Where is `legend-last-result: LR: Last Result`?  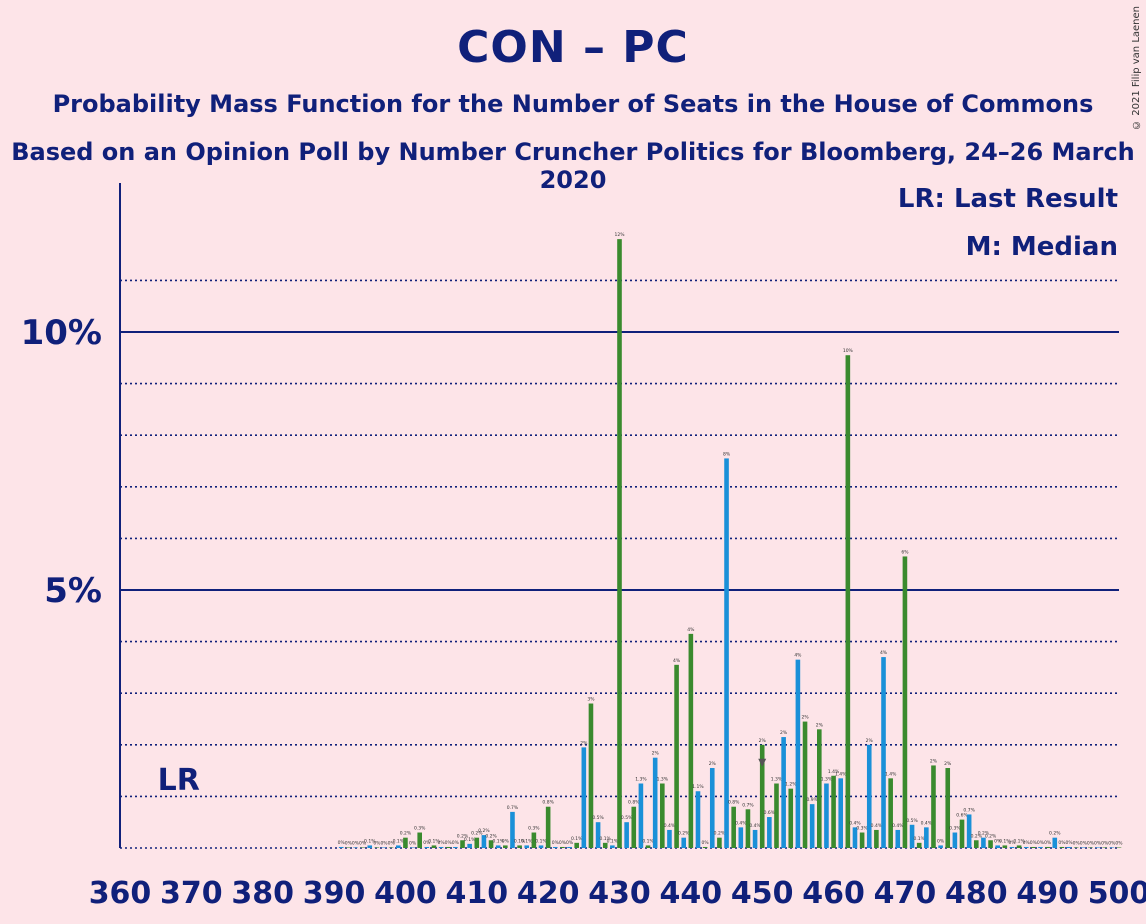
legend-last-result: LR: Last Result is located at coordinates (1007, 199).